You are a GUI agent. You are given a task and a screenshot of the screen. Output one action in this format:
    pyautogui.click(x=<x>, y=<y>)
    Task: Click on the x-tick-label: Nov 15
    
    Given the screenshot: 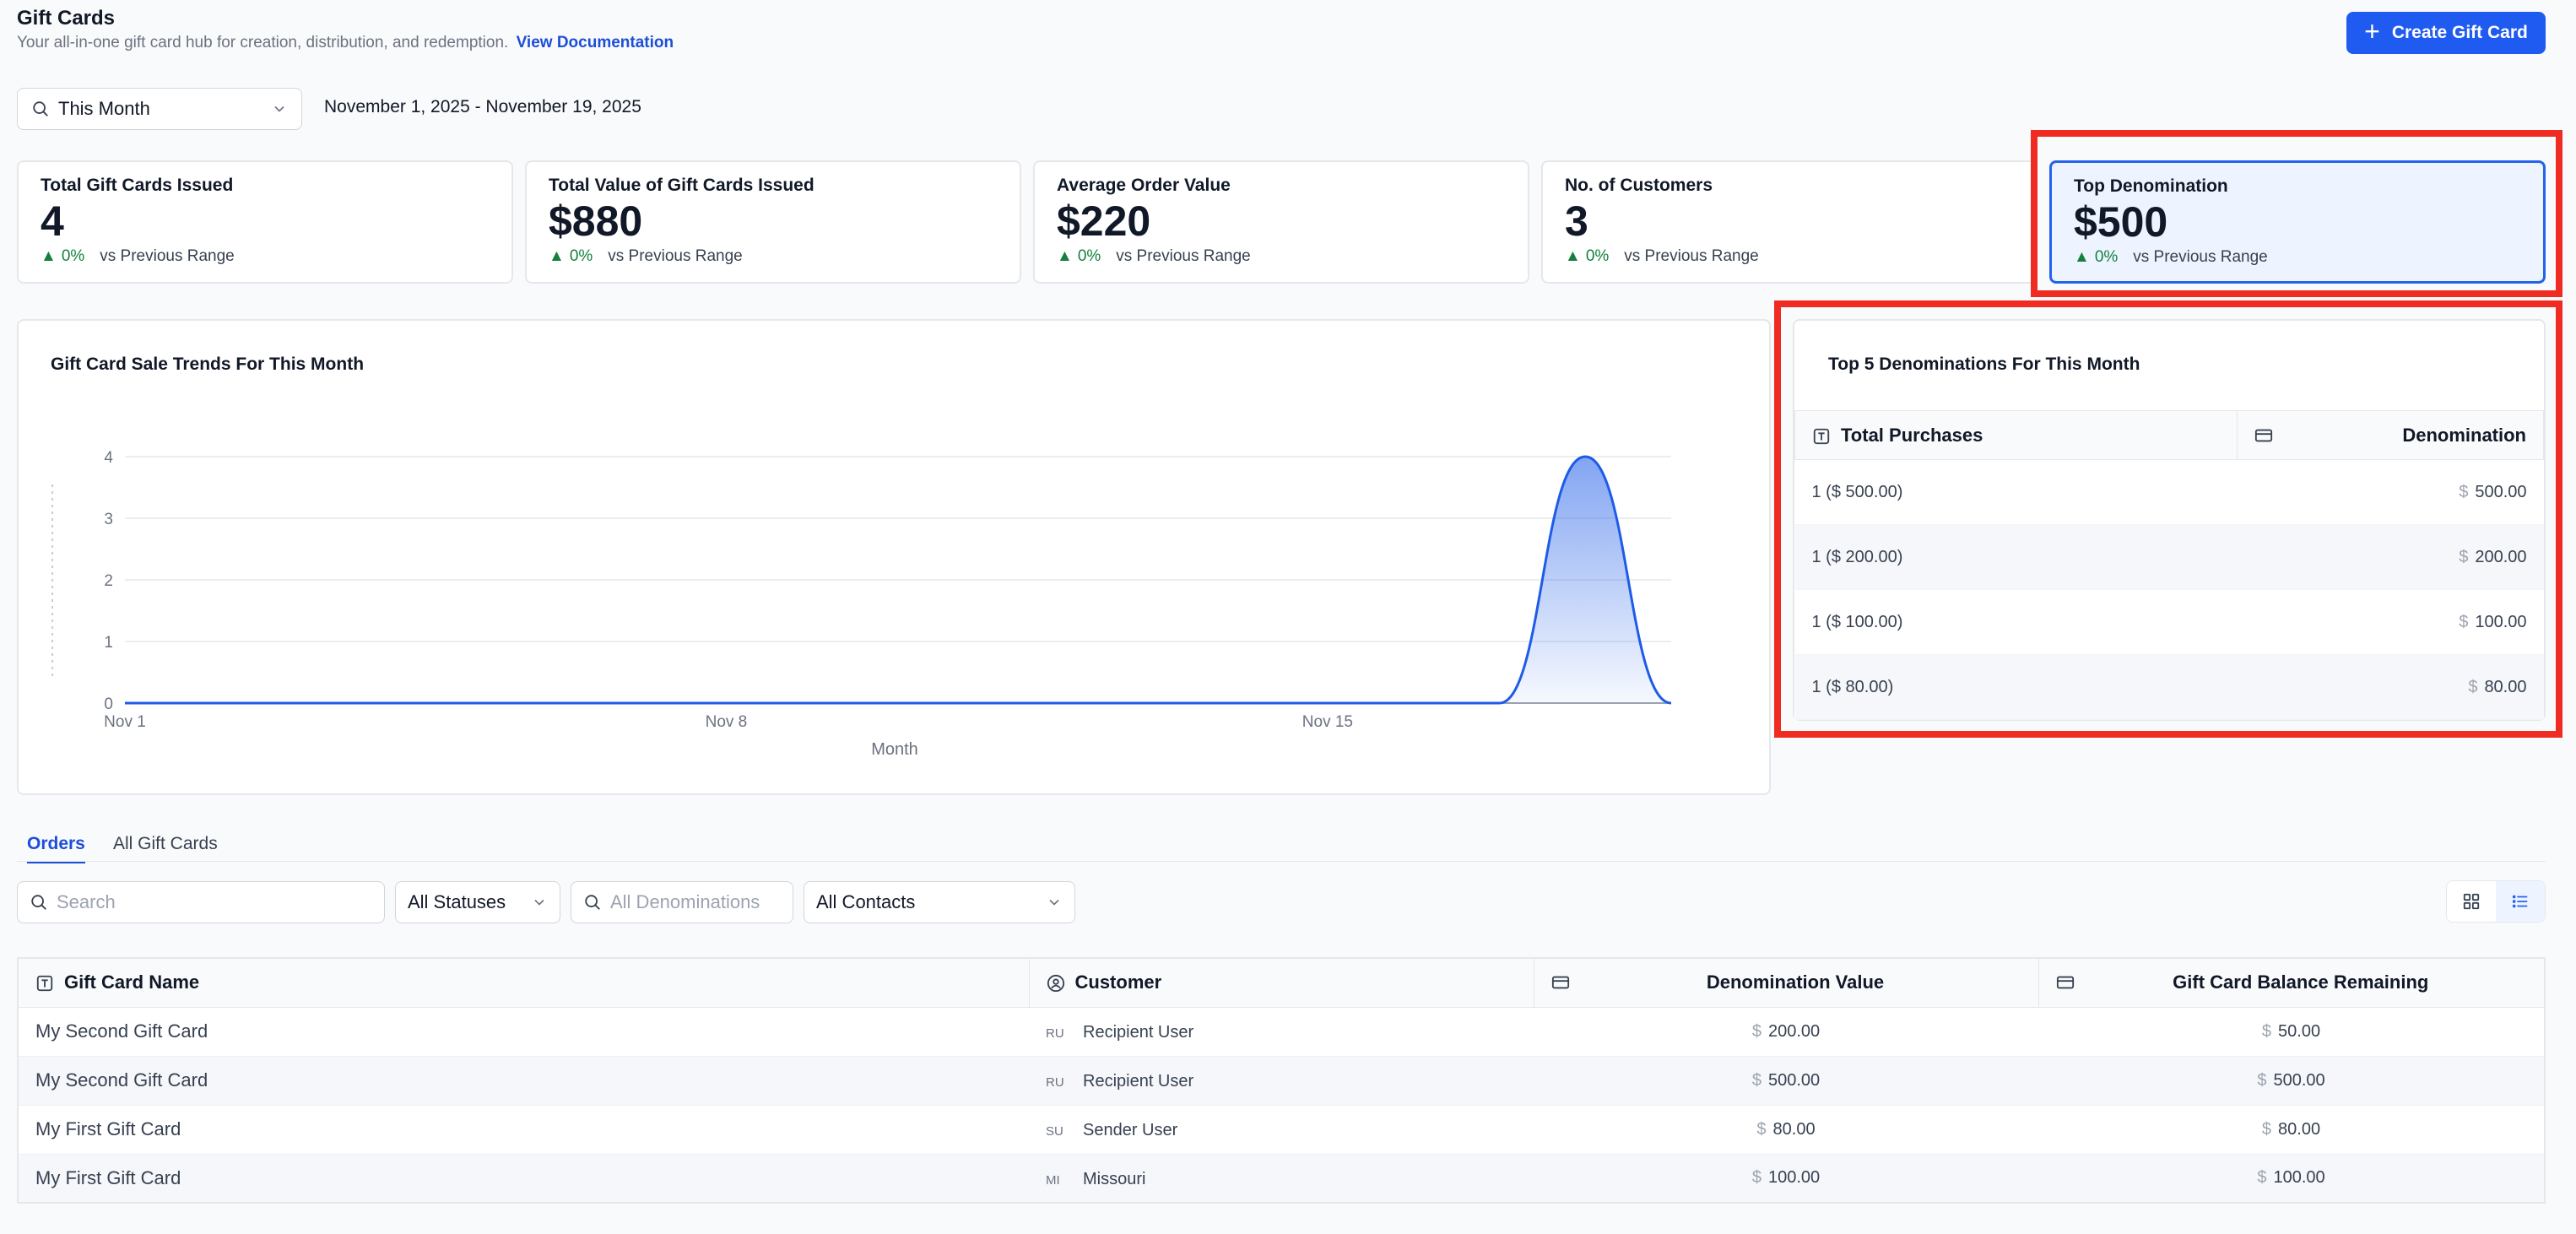 What is the action you would take?
    pyautogui.click(x=1327, y=722)
    